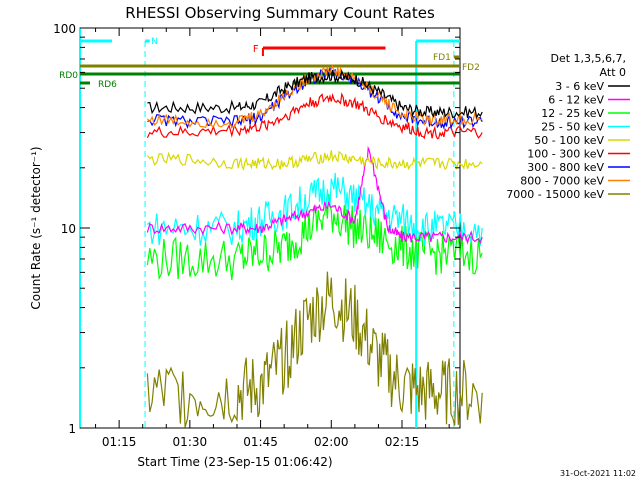 The height and width of the screenshot is (480, 640). I want to click on legend-entry-label: 12 - 25 keV, so click(572, 113).